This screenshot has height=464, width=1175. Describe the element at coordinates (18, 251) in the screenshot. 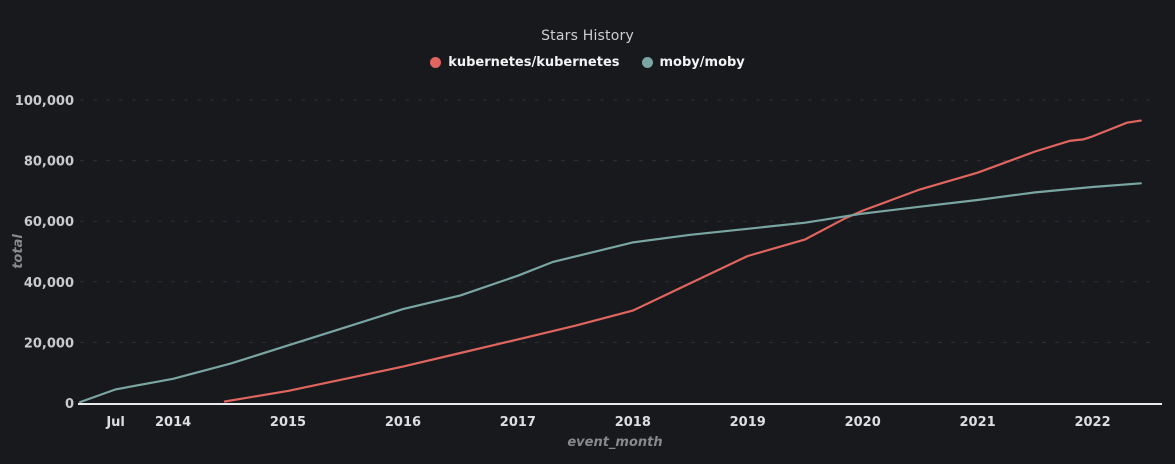

I see `y-axis-title: total` at that location.